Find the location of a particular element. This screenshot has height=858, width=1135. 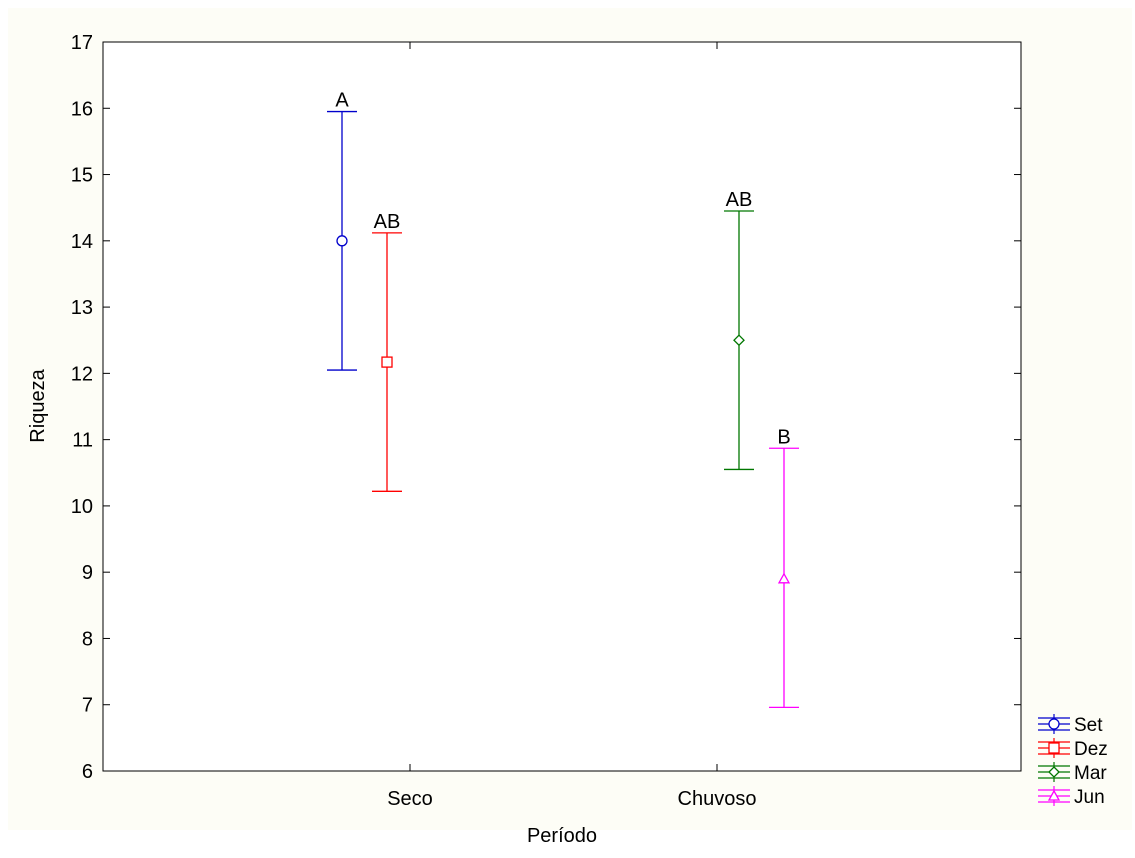

y-tick-label: 14 is located at coordinates (82, 242).